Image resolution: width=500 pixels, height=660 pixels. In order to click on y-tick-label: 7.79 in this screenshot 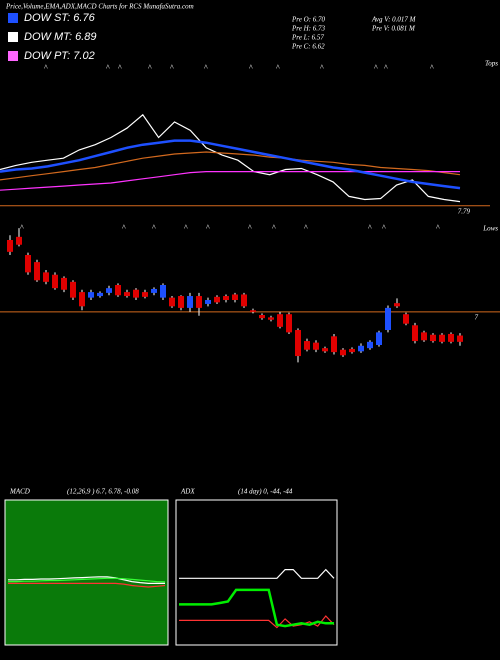, I will do `click(464, 211)`.